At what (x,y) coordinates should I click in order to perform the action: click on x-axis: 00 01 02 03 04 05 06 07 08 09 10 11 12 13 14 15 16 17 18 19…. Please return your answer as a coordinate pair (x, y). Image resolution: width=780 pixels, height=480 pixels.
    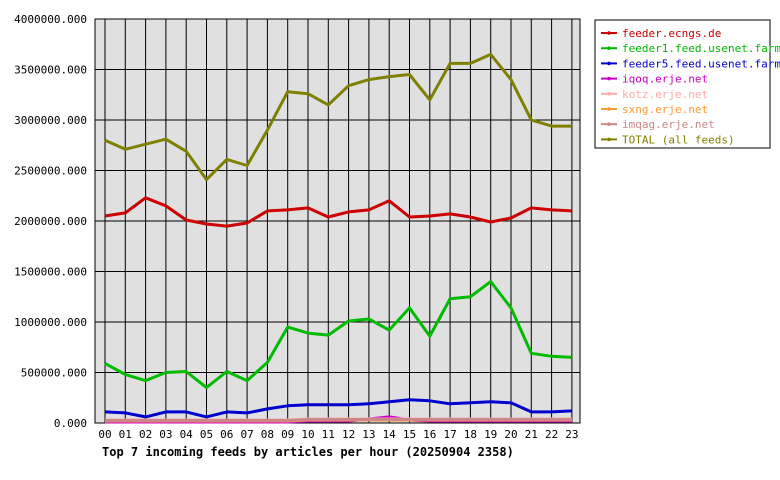
    Looking at the image, I should click on (338, 434).